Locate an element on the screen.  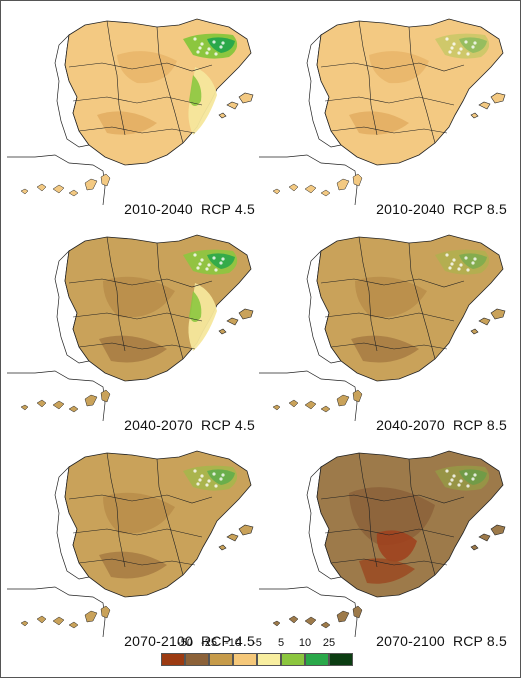
panel-caption: 2070-2100 RCP 4.5 is located at coordinates (189, 641).